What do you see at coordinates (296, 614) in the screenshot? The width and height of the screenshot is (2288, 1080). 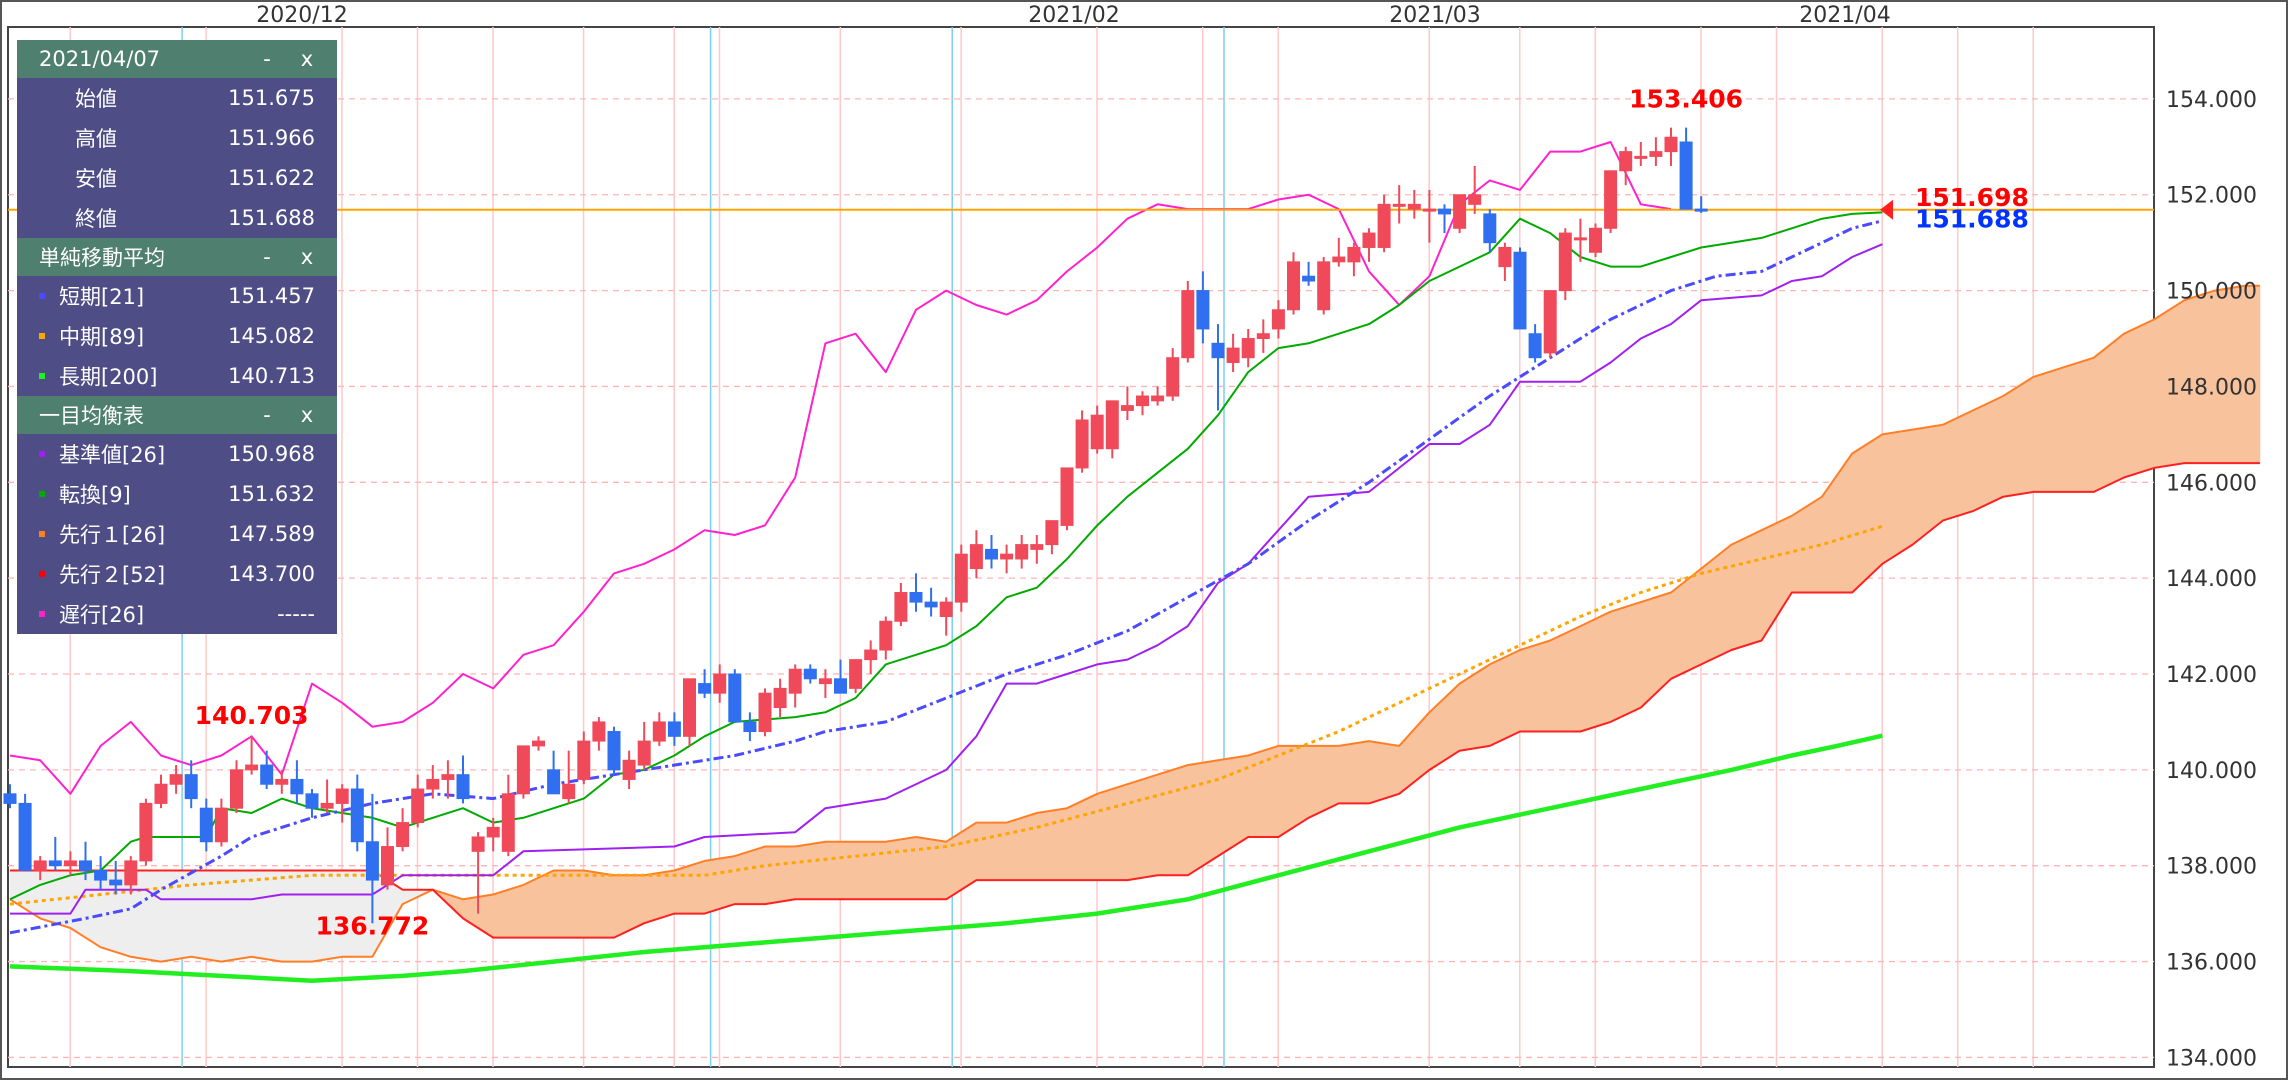 I see `ichimoku-value: -----` at bounding box center [296, 614].